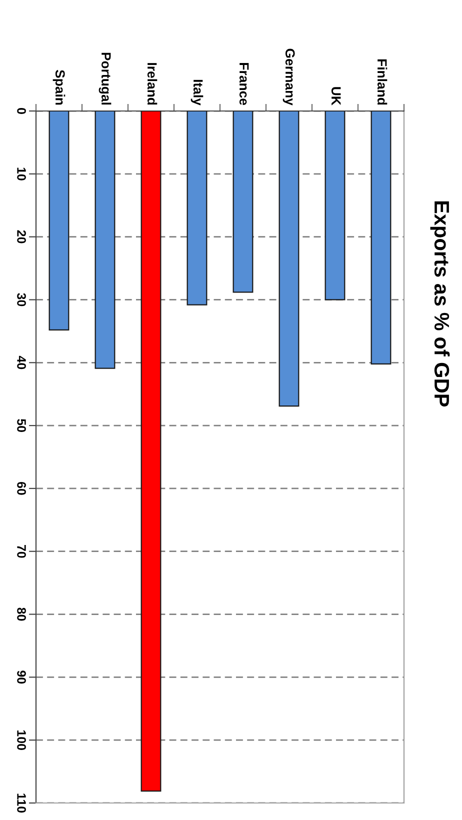 This screenshot has width=462, height=820. Describe the element at coordinates (21, 425) in the screenshot. I see `y-tick-label: 50` at that location.